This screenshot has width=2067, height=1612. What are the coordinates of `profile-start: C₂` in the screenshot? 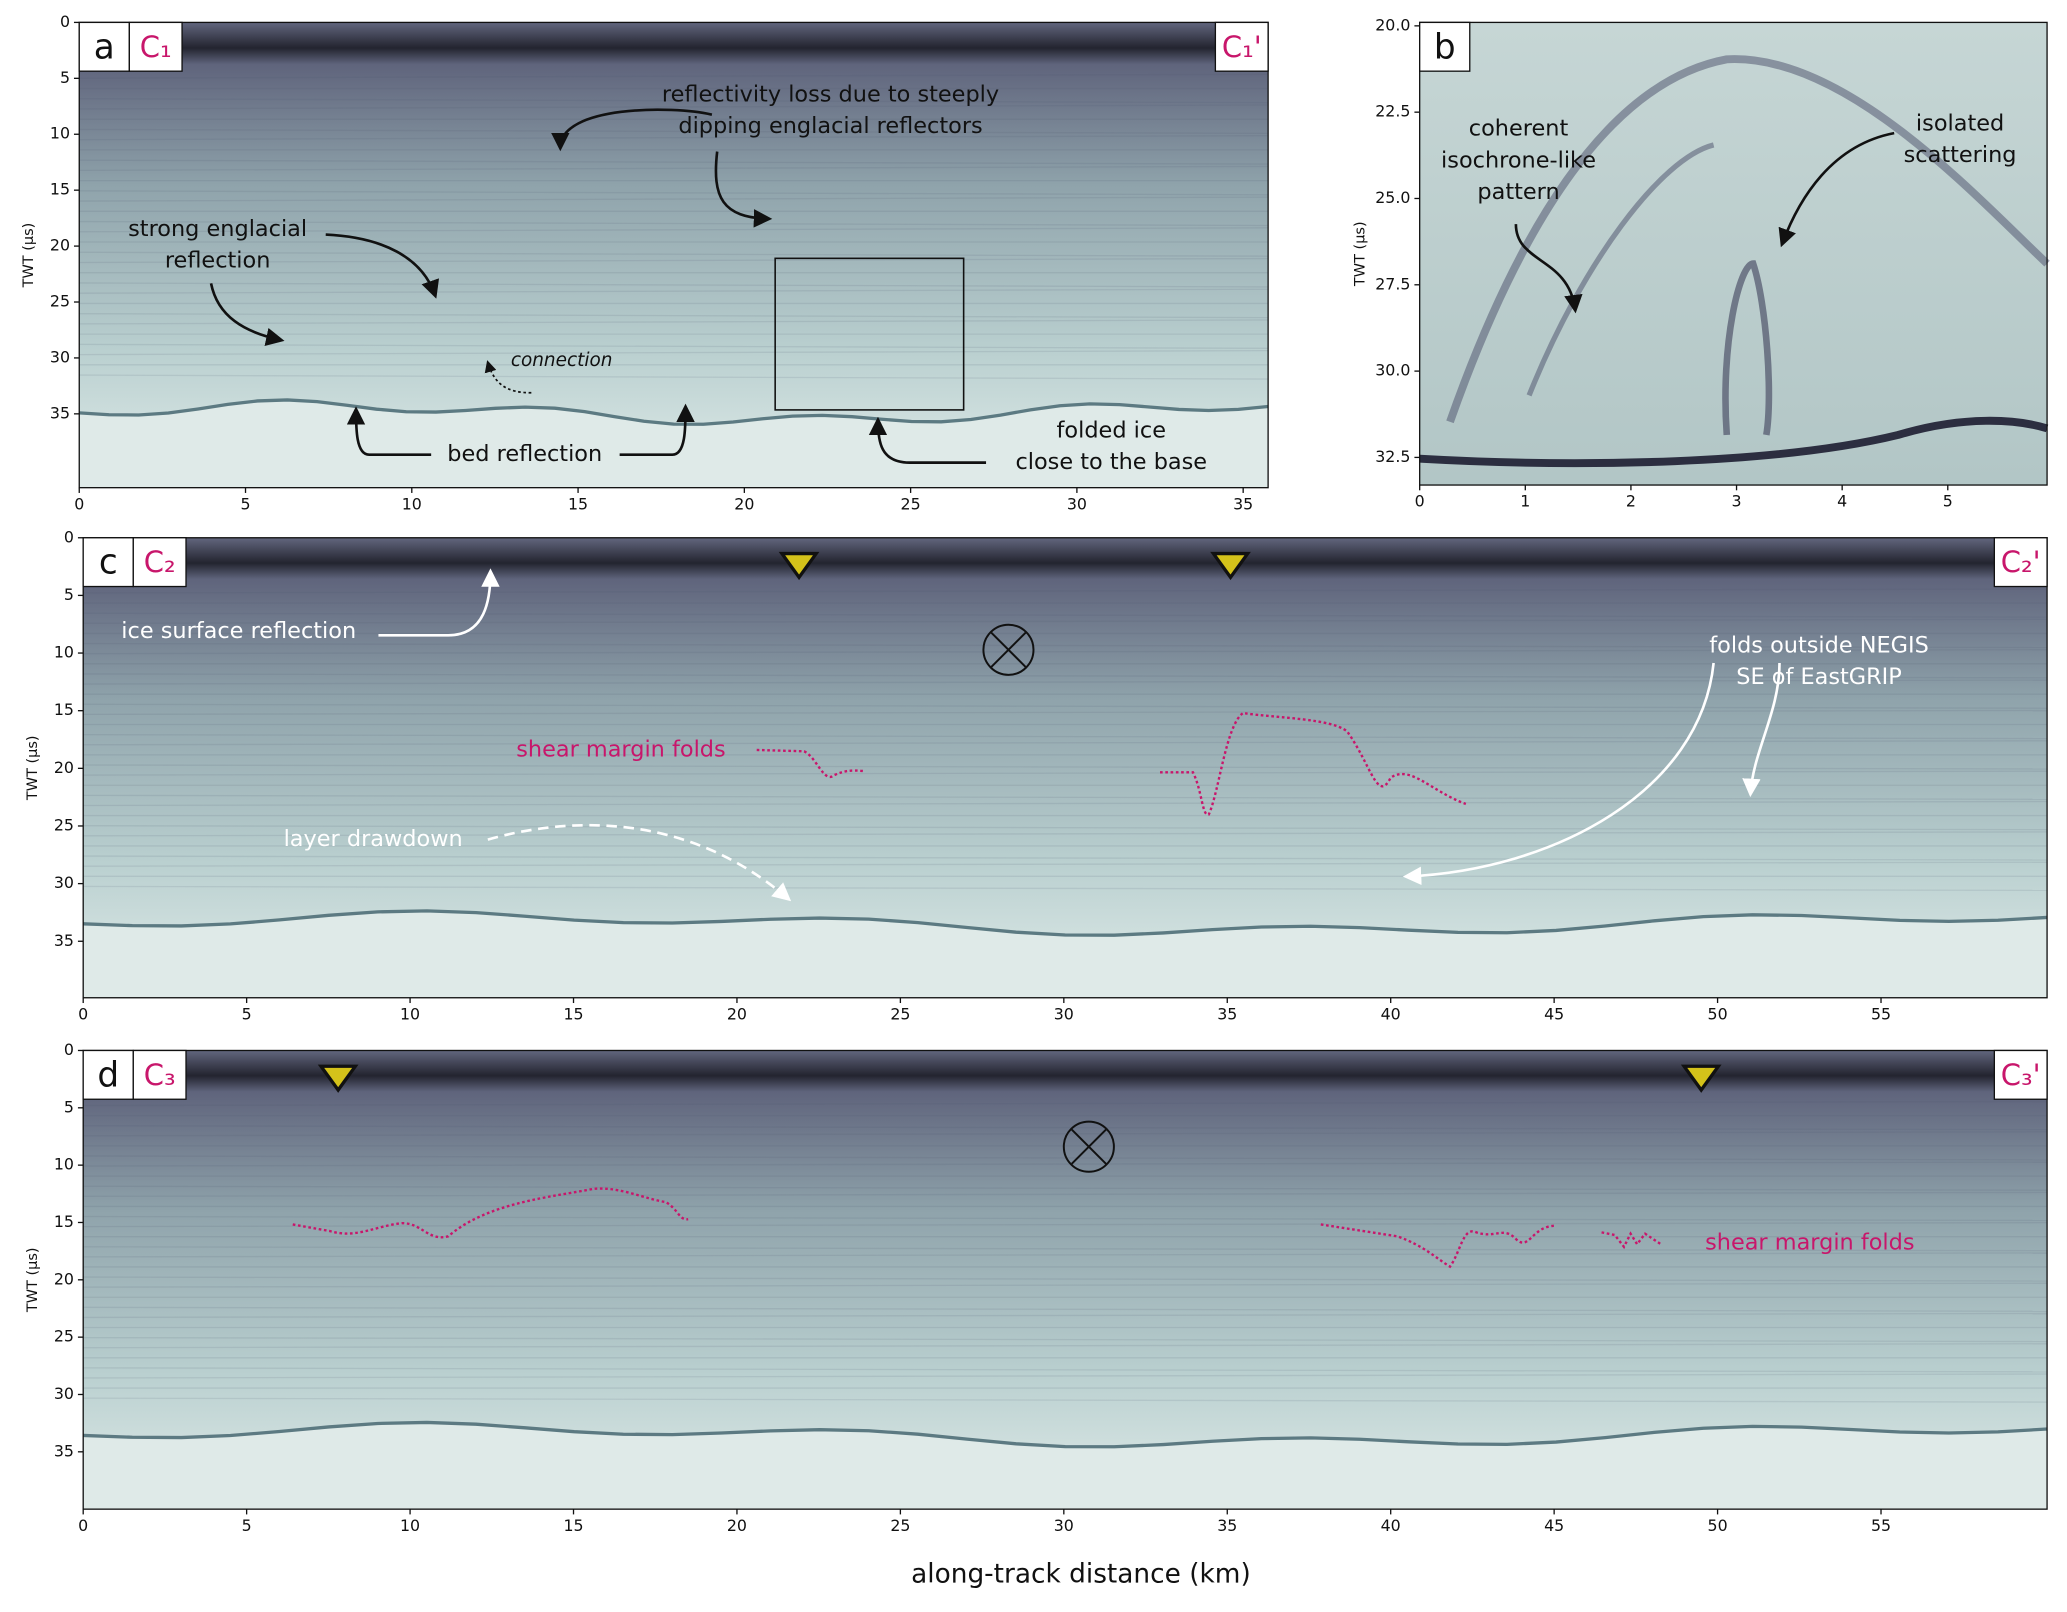 It's located at (160, 562).